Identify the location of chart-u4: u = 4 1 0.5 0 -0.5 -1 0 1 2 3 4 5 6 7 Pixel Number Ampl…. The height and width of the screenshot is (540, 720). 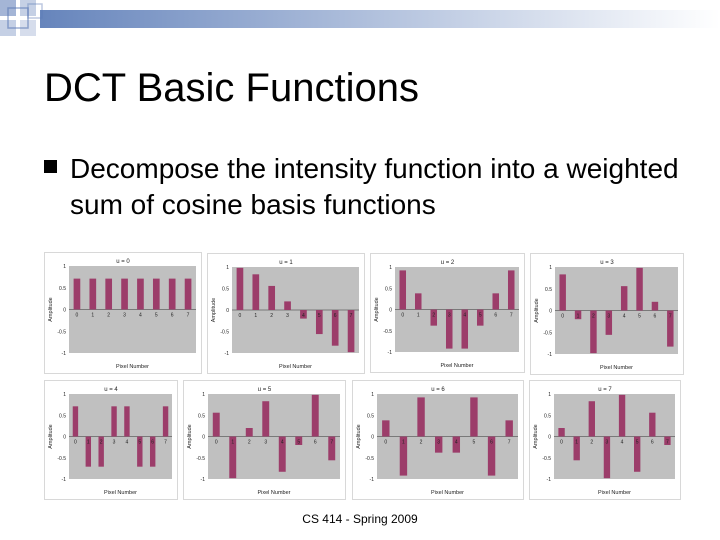
(111, 440).